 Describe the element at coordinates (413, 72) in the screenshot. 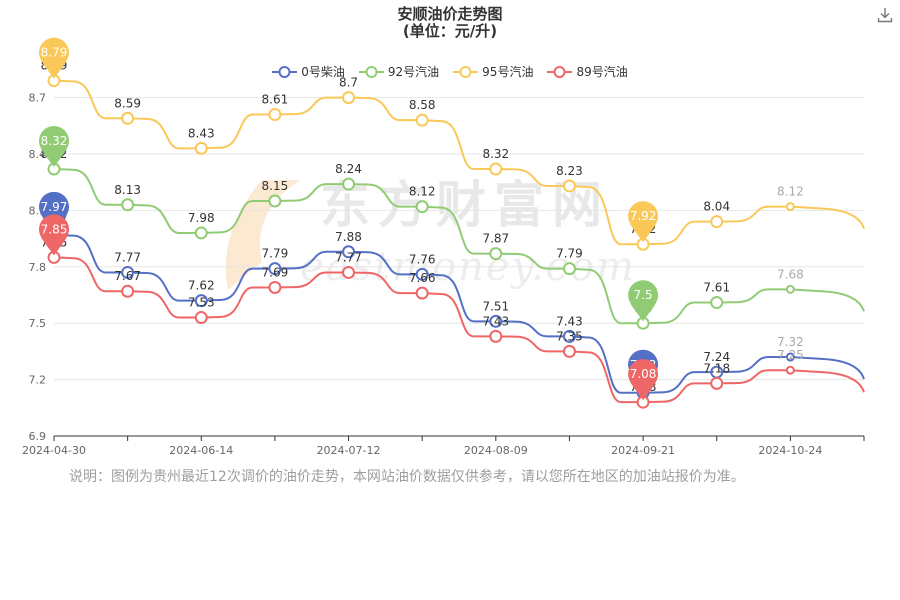

I see `legend-label: 92号汽油` at that location.